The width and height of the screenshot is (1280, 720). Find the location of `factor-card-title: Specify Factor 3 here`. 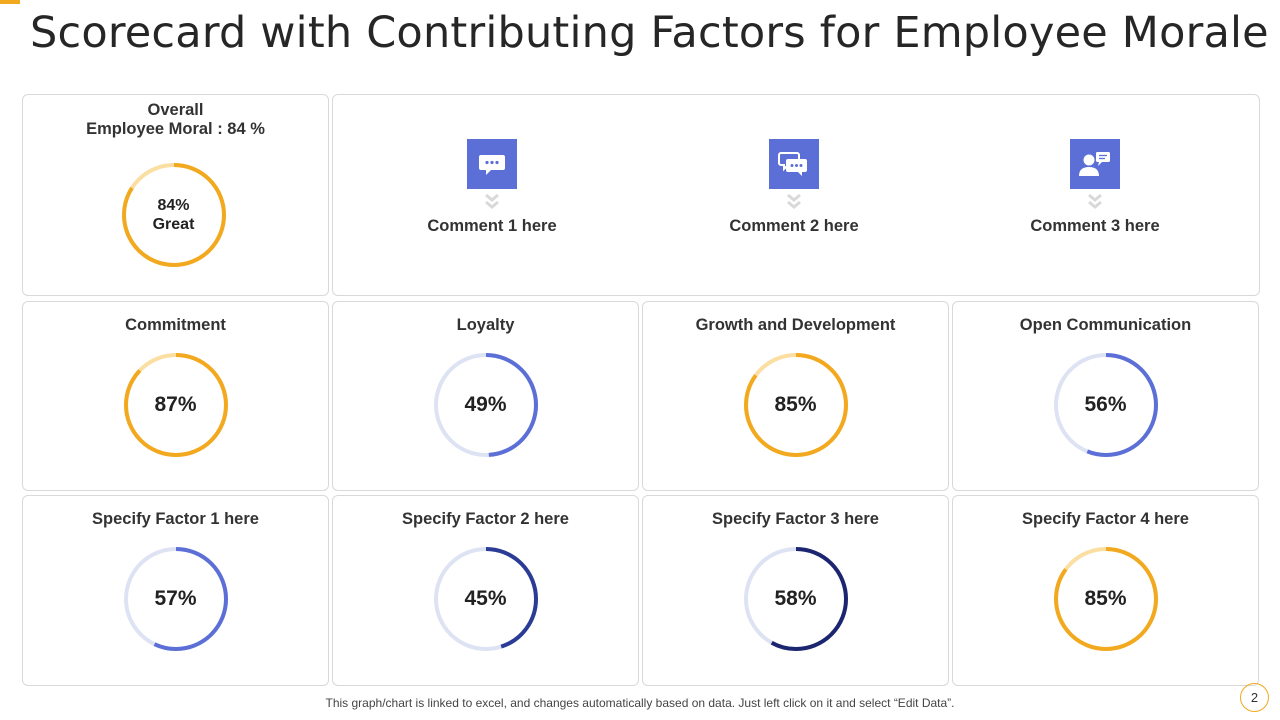

factor-card-title: Specify Factor 3 here is located at coordinates (795, 519).